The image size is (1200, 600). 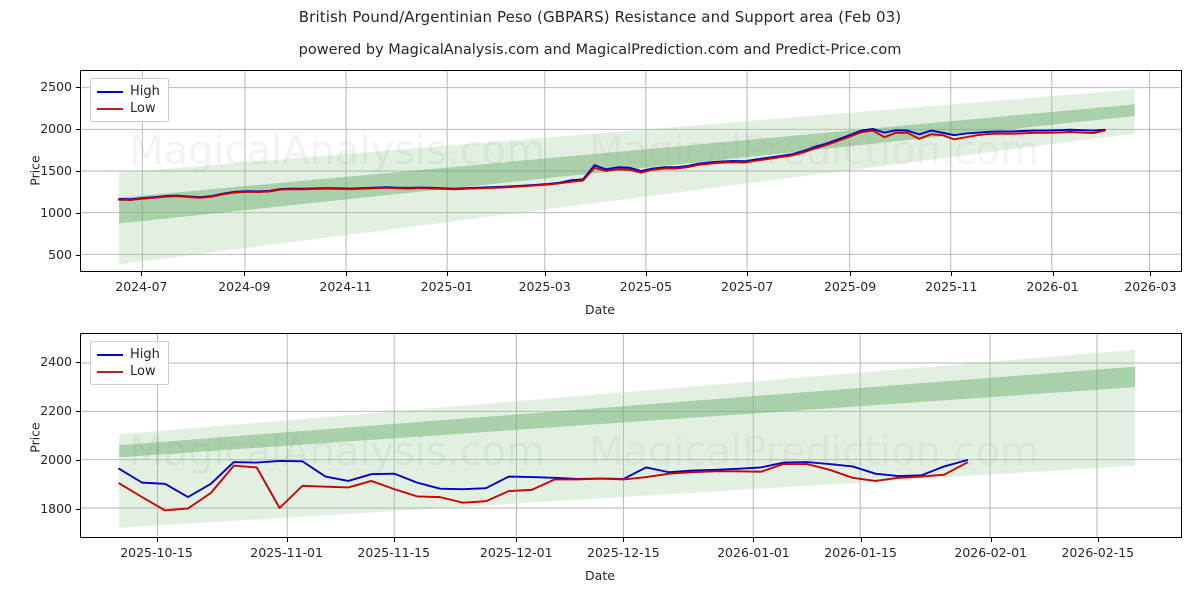 I want to click on x-tick-label: 2026-02-01, so click(x=990, y=552).